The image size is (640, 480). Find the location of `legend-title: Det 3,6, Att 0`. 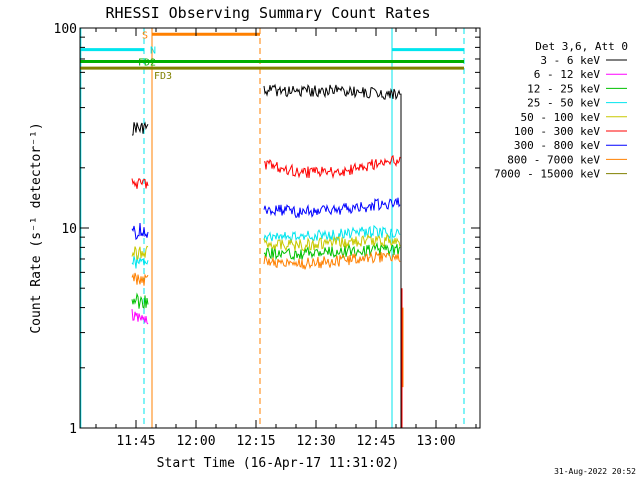

legend-title: Det 3,6, Att 0 is located at coordinates (581, 46).